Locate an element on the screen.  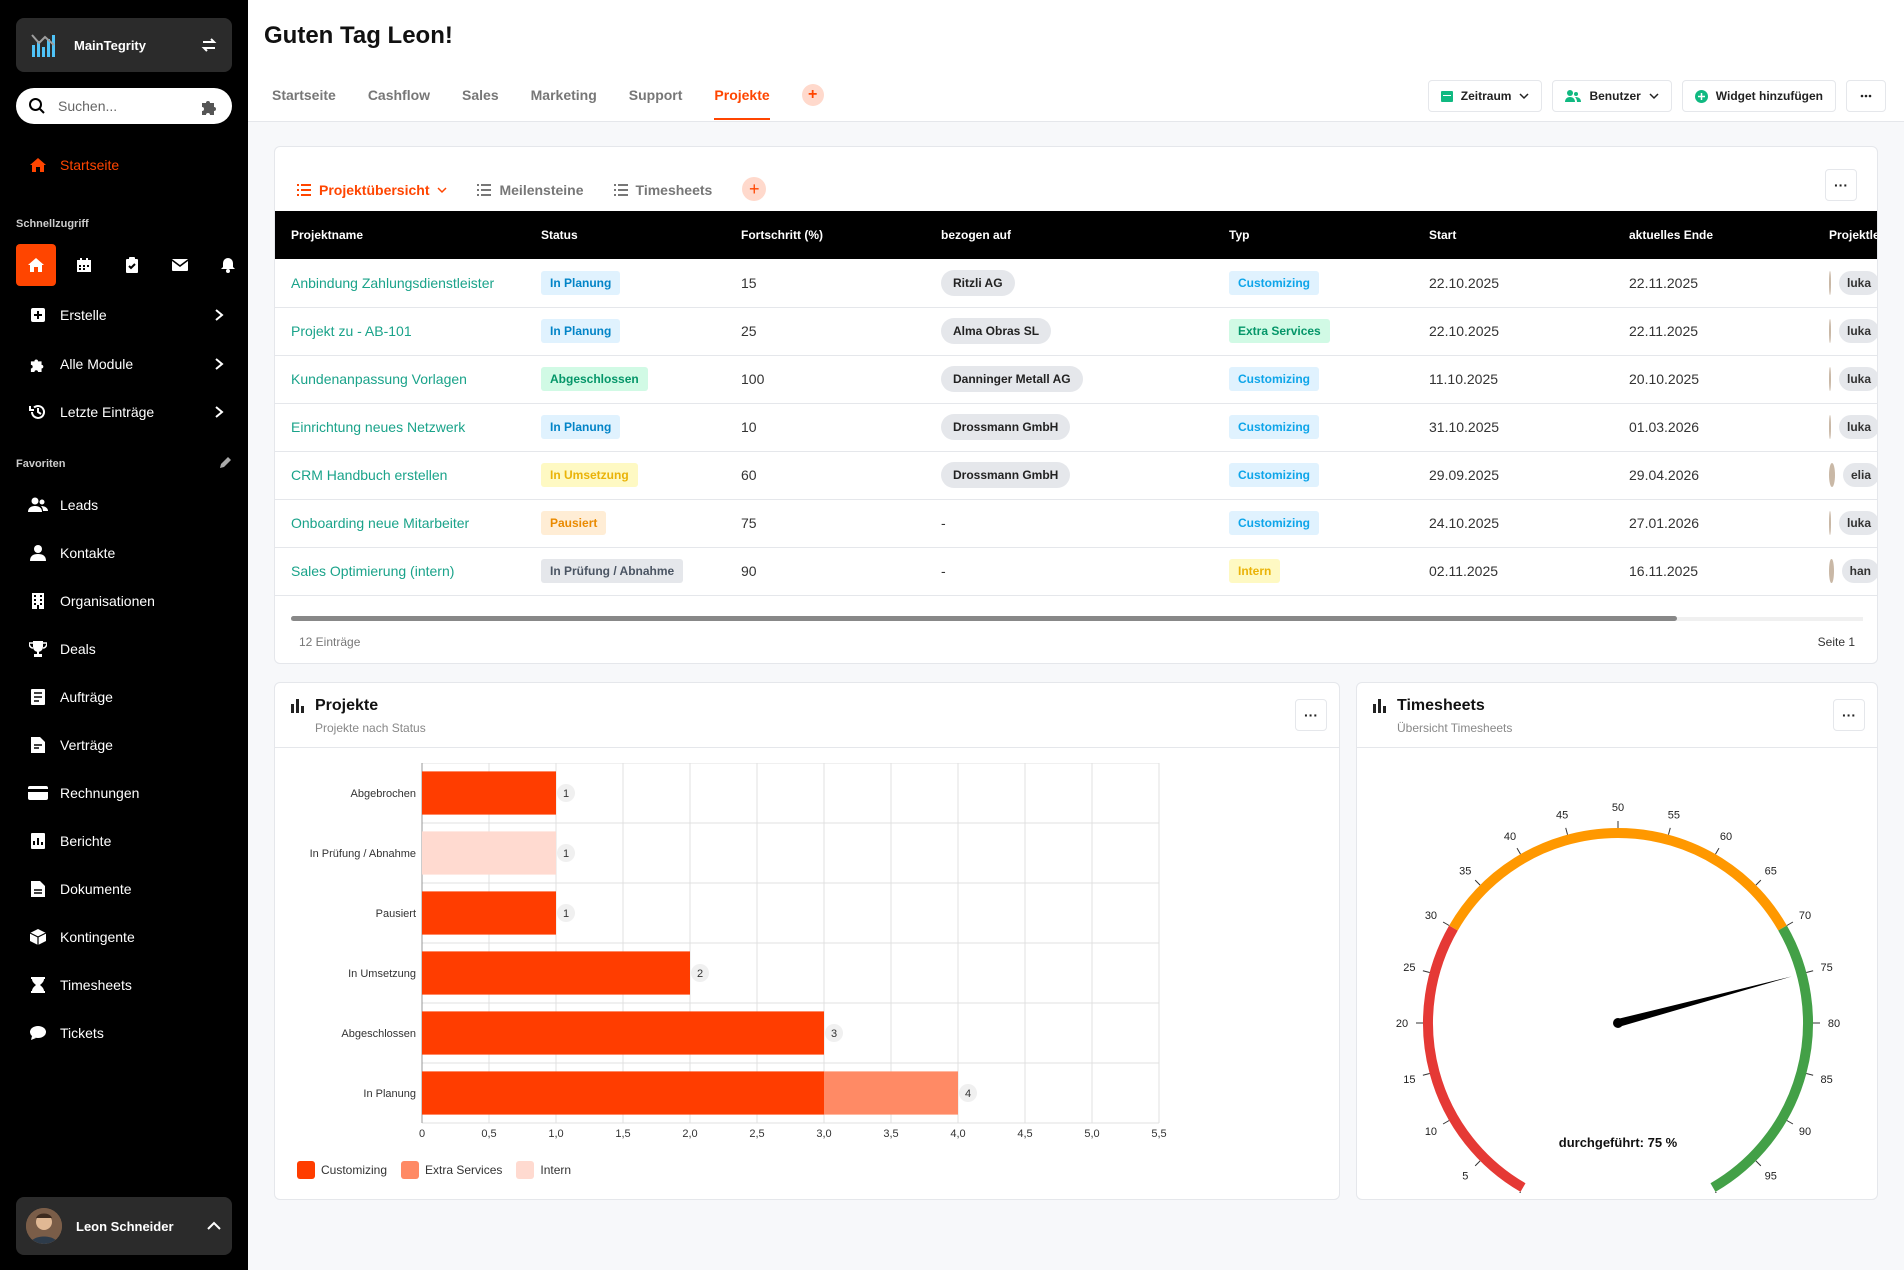
column-header: Typ is located at coordinates (1313, 235).